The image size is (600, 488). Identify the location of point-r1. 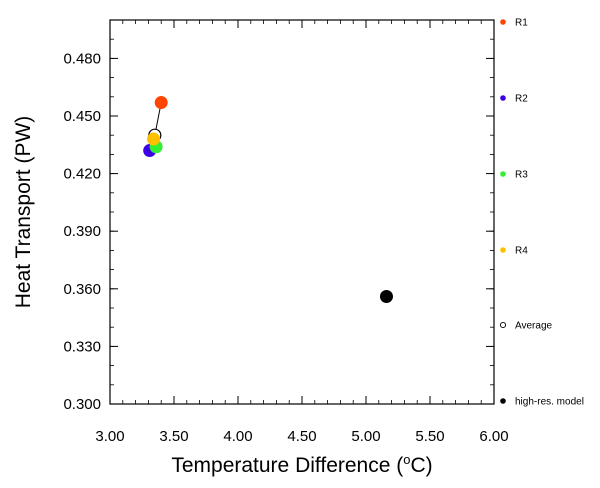
(161, 103).